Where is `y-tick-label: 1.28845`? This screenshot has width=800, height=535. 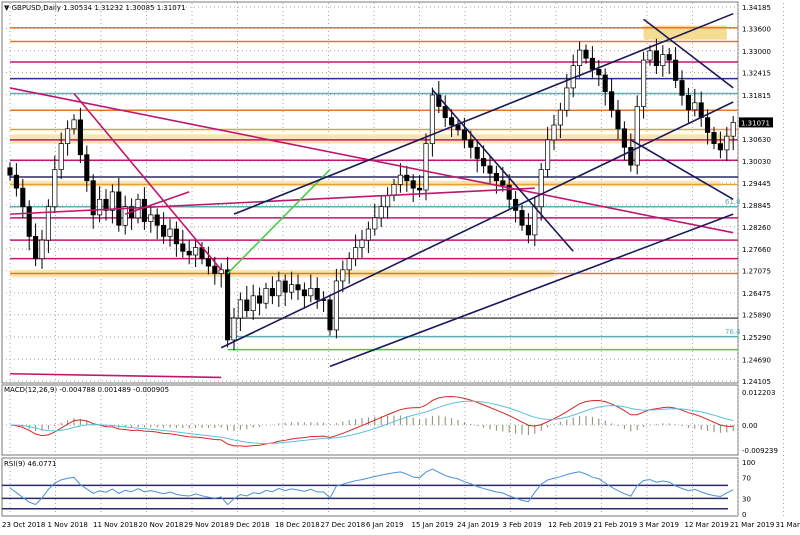 y-tick-label: 1.28845 is located at coordinates (756, 206).